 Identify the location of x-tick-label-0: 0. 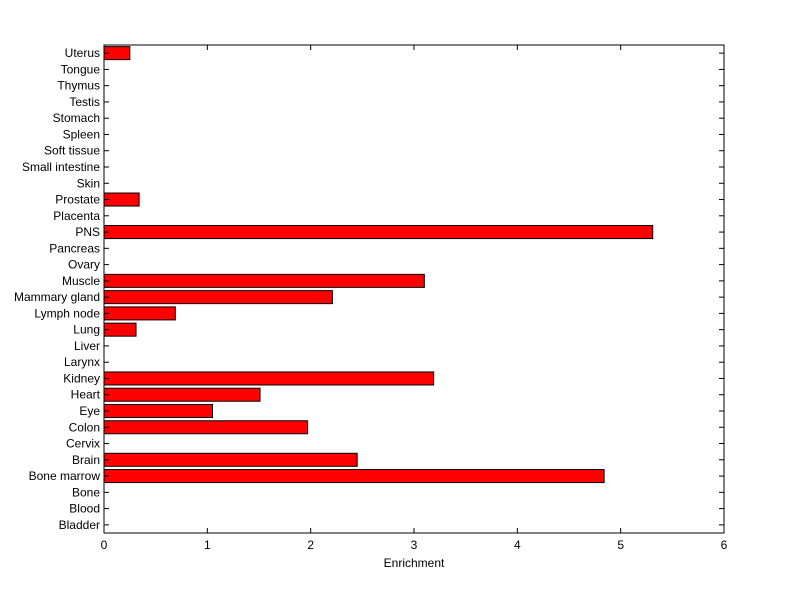
(104, 545).